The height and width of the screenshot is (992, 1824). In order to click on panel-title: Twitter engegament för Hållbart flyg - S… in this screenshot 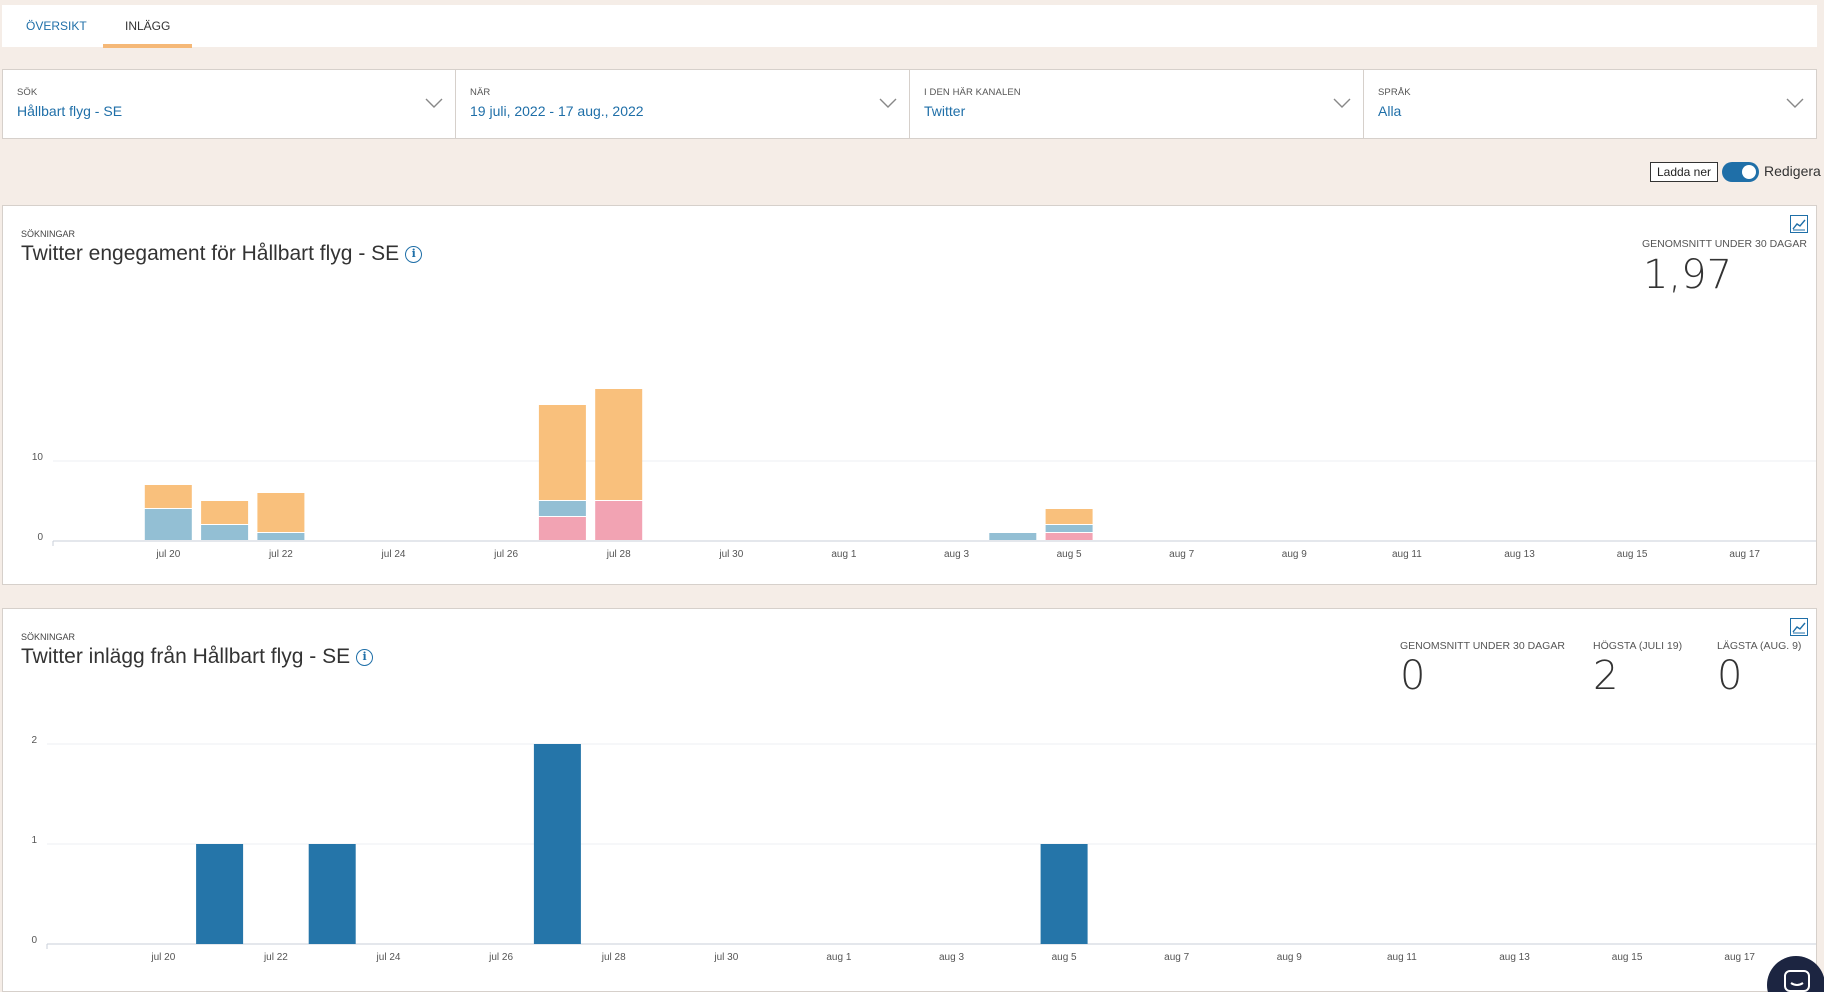, I will do `click(222, 254)`.